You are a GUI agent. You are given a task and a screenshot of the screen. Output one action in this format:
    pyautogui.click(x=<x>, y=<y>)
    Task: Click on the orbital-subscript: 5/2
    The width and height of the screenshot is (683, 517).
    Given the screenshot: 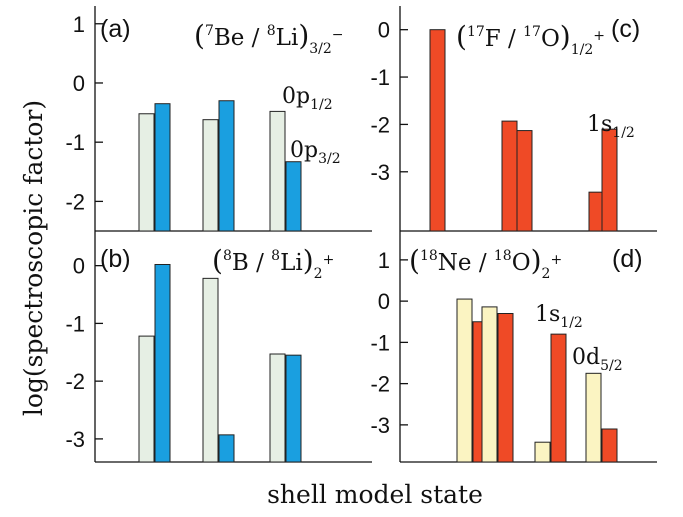 What is the action you would take?
    pyautogui.click(x=611, y=366)
    